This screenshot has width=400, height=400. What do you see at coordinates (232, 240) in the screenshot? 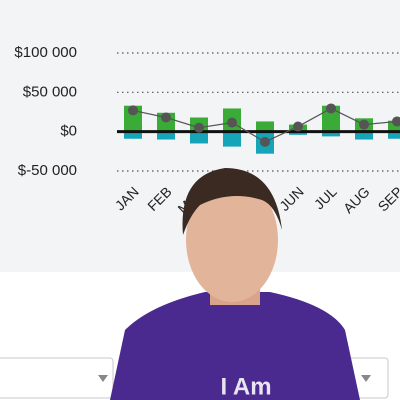
I see `face` at bounding box center [232, 240].